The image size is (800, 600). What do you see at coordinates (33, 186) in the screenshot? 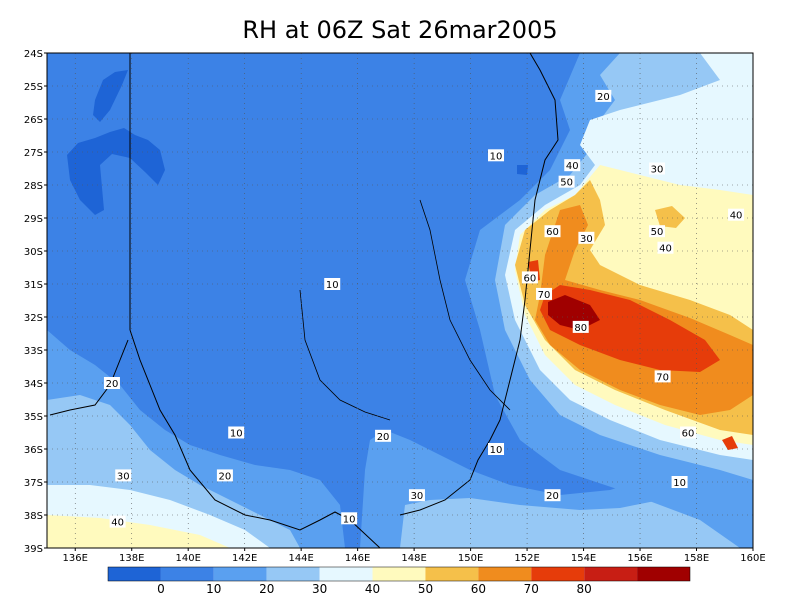
I see `lat-label: 28S` at bounding box center [33, 186].